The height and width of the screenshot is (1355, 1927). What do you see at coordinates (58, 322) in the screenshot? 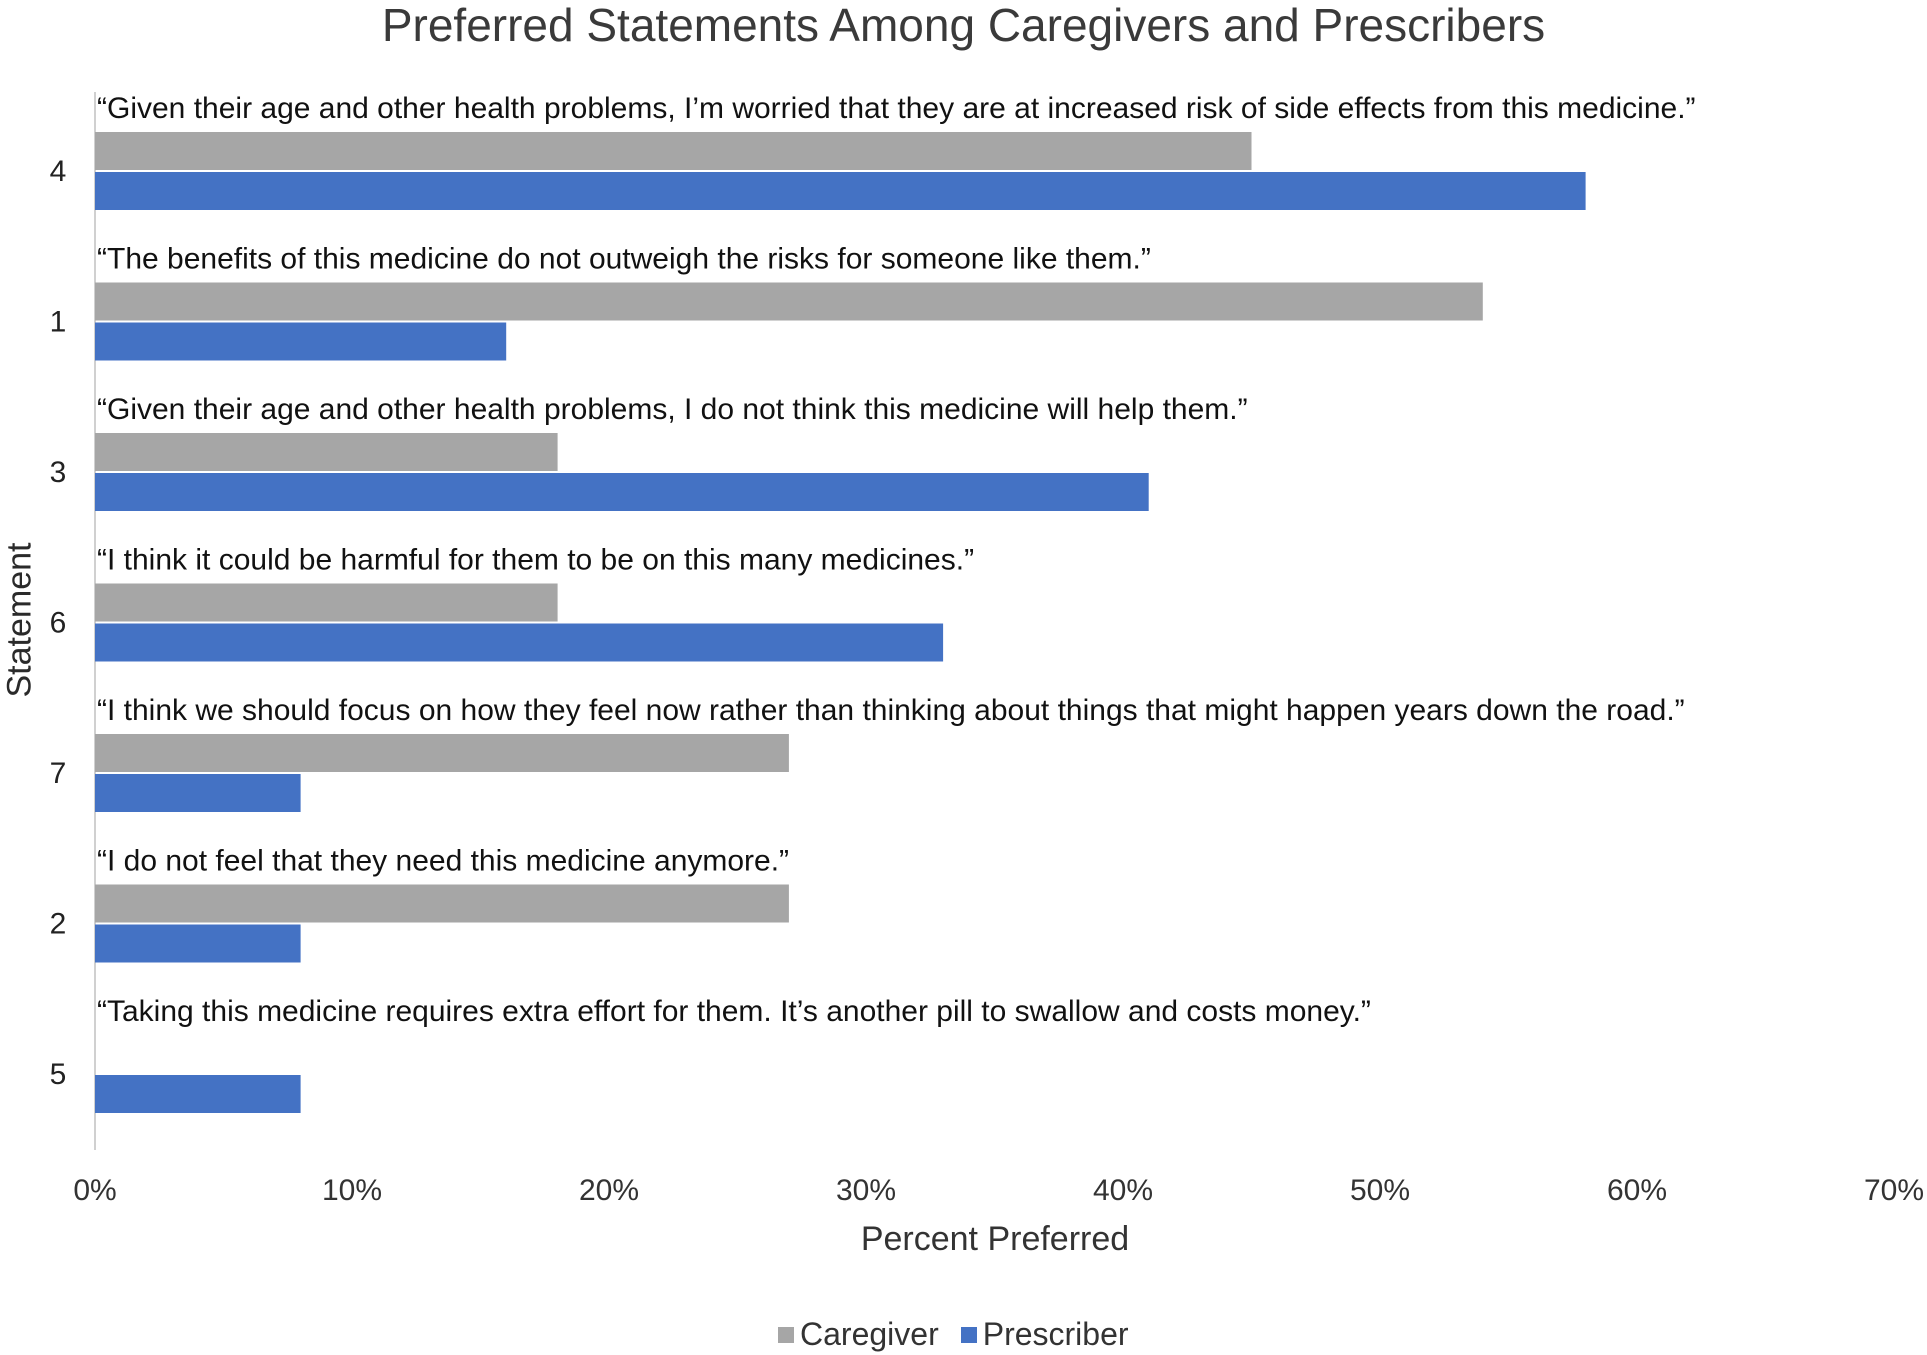
I see `y-tick-label: 1` at bounding box center [58, 322].